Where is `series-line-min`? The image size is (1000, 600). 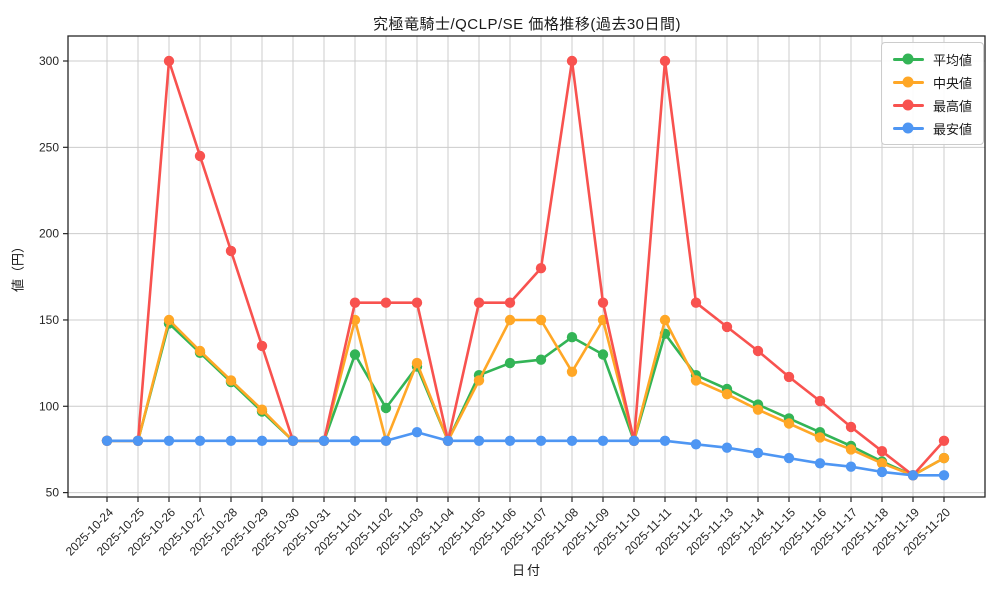 series-line-min is located at coordinates (525, 454).